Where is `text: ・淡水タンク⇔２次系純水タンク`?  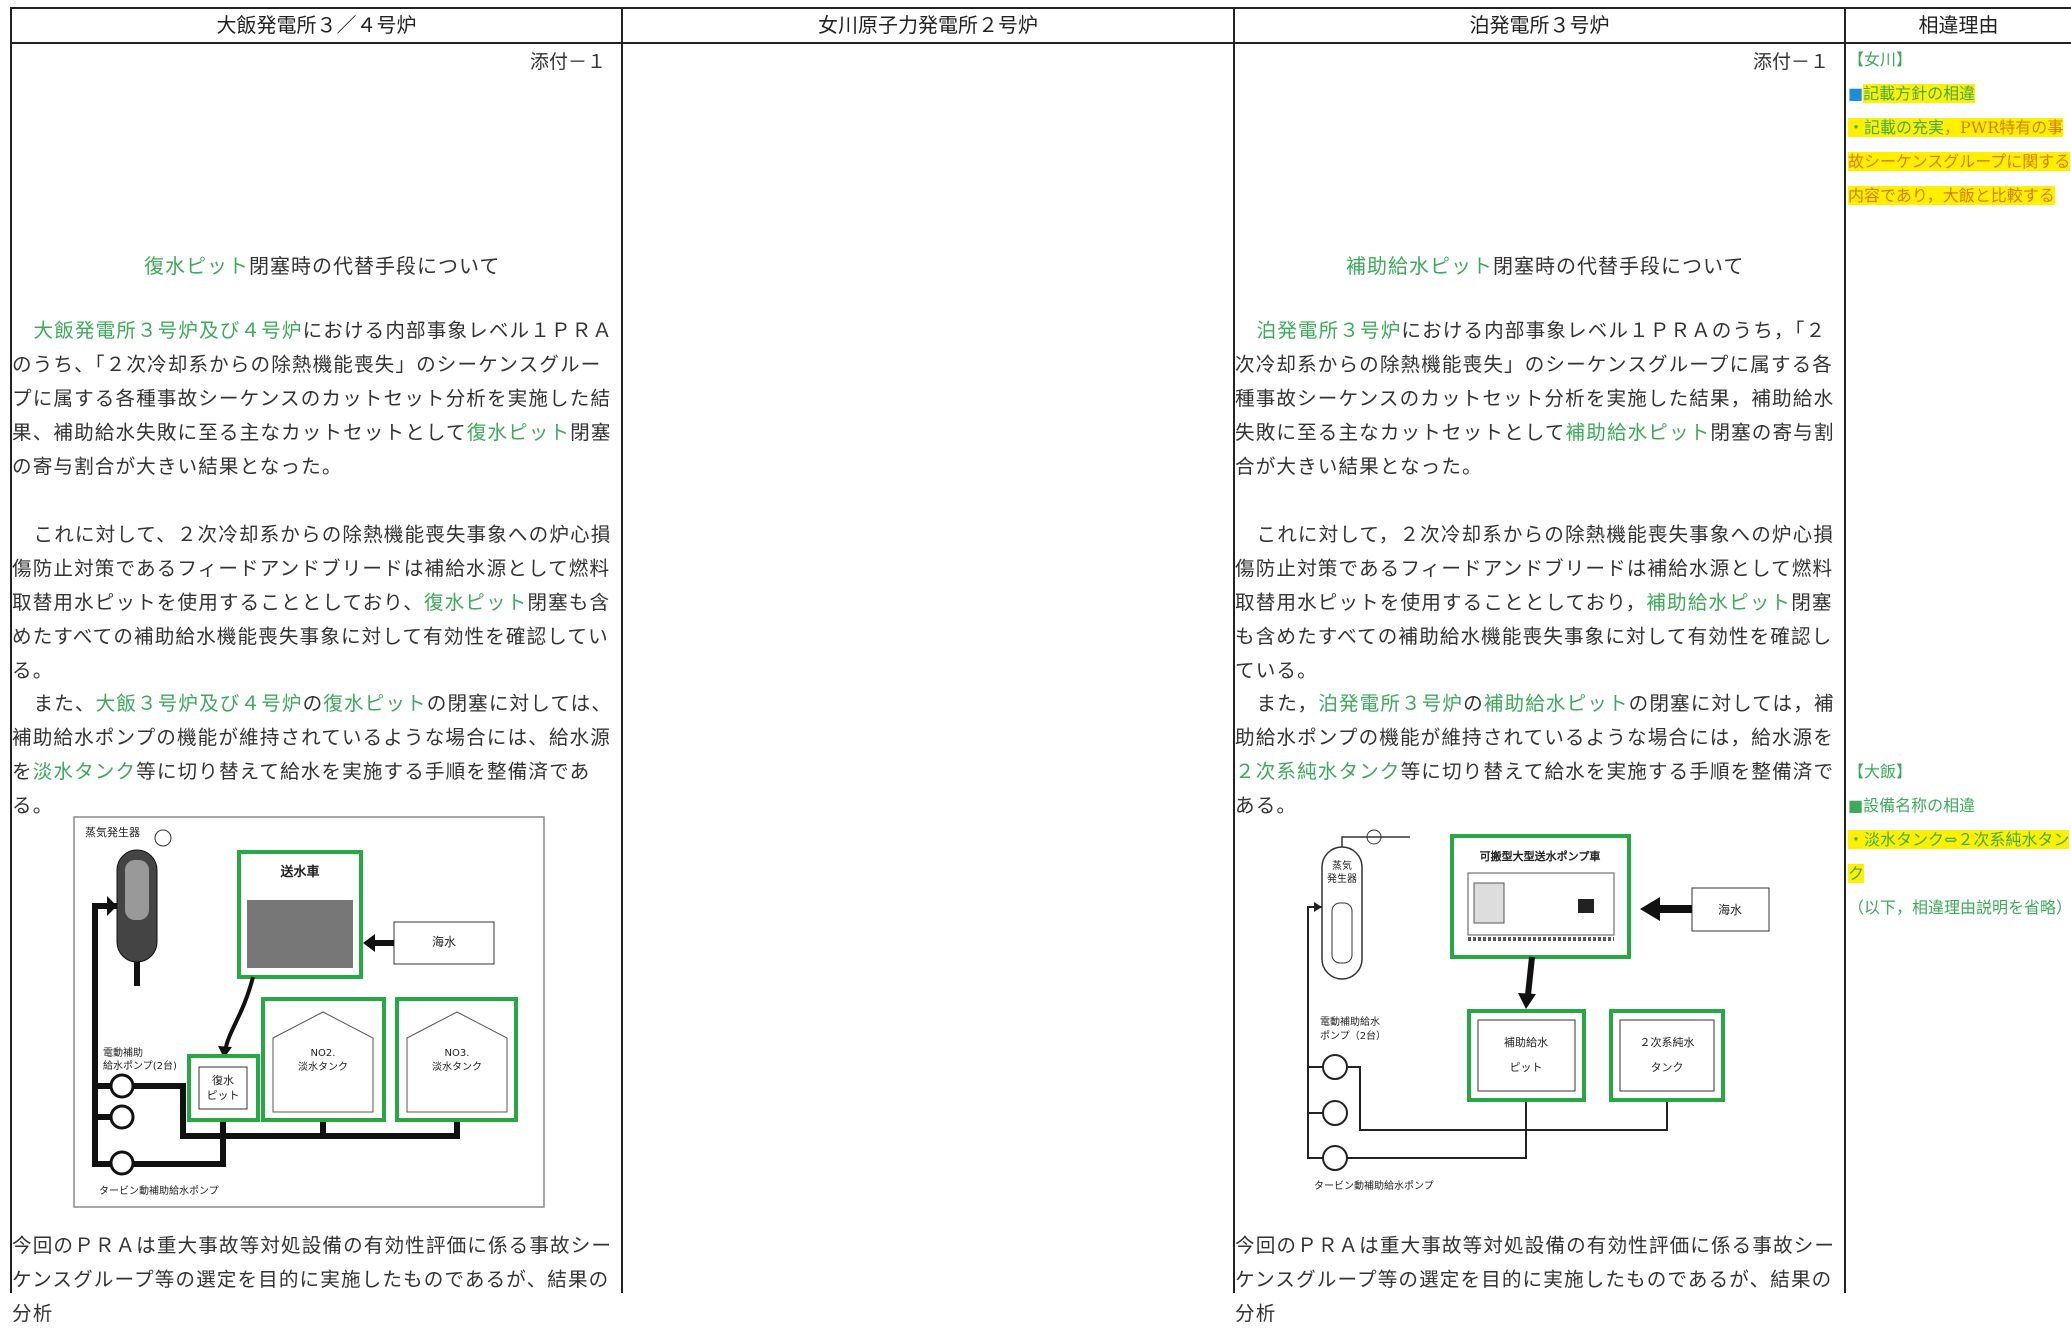 text: ・淡水タンク⇔２次系純水タンク is located at coordinates (1959, 856).